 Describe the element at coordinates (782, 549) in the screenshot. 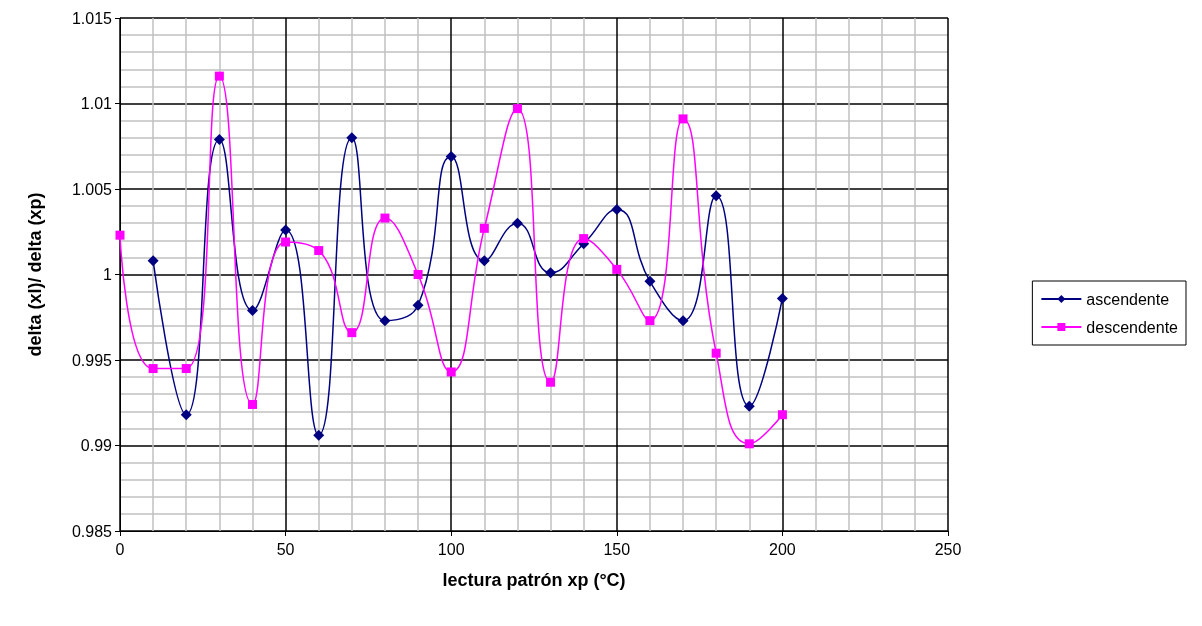

I see `x-tick-label: 200` at that location.